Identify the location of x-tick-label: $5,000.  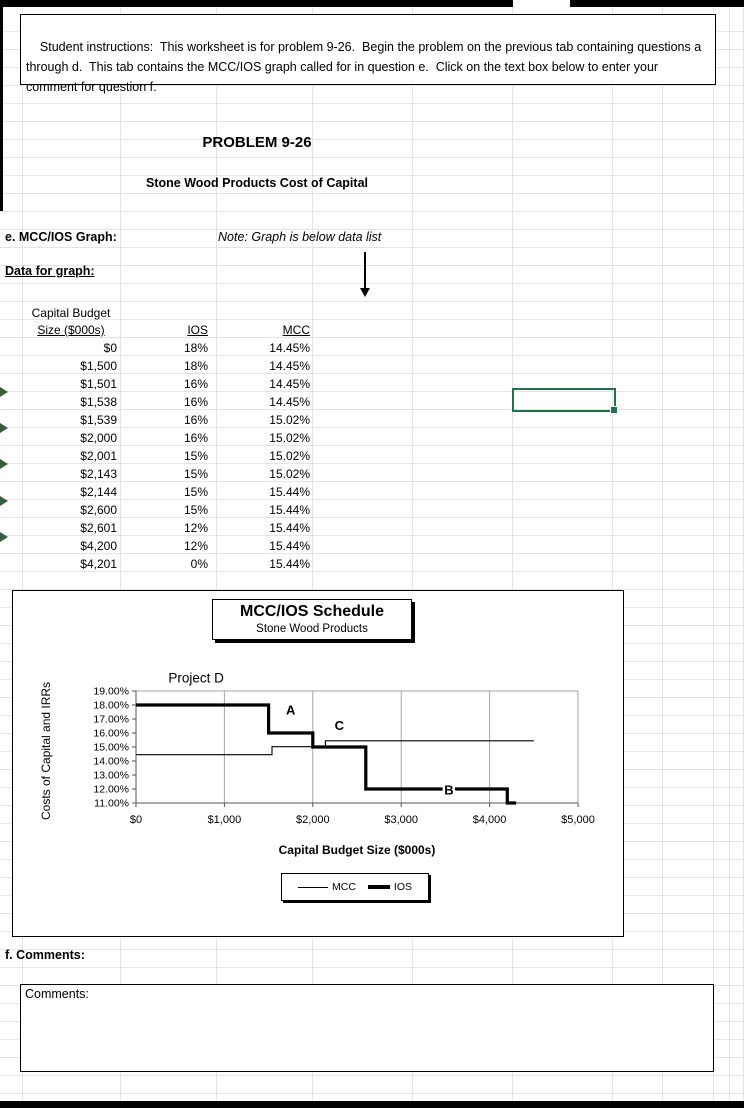
(578, 820).